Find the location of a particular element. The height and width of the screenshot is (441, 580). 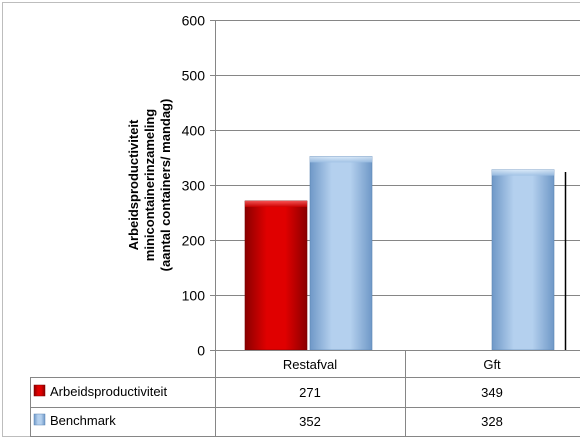

y-axis-title-line-2: minicontainerinzameling is located at coordinates (149, 185).